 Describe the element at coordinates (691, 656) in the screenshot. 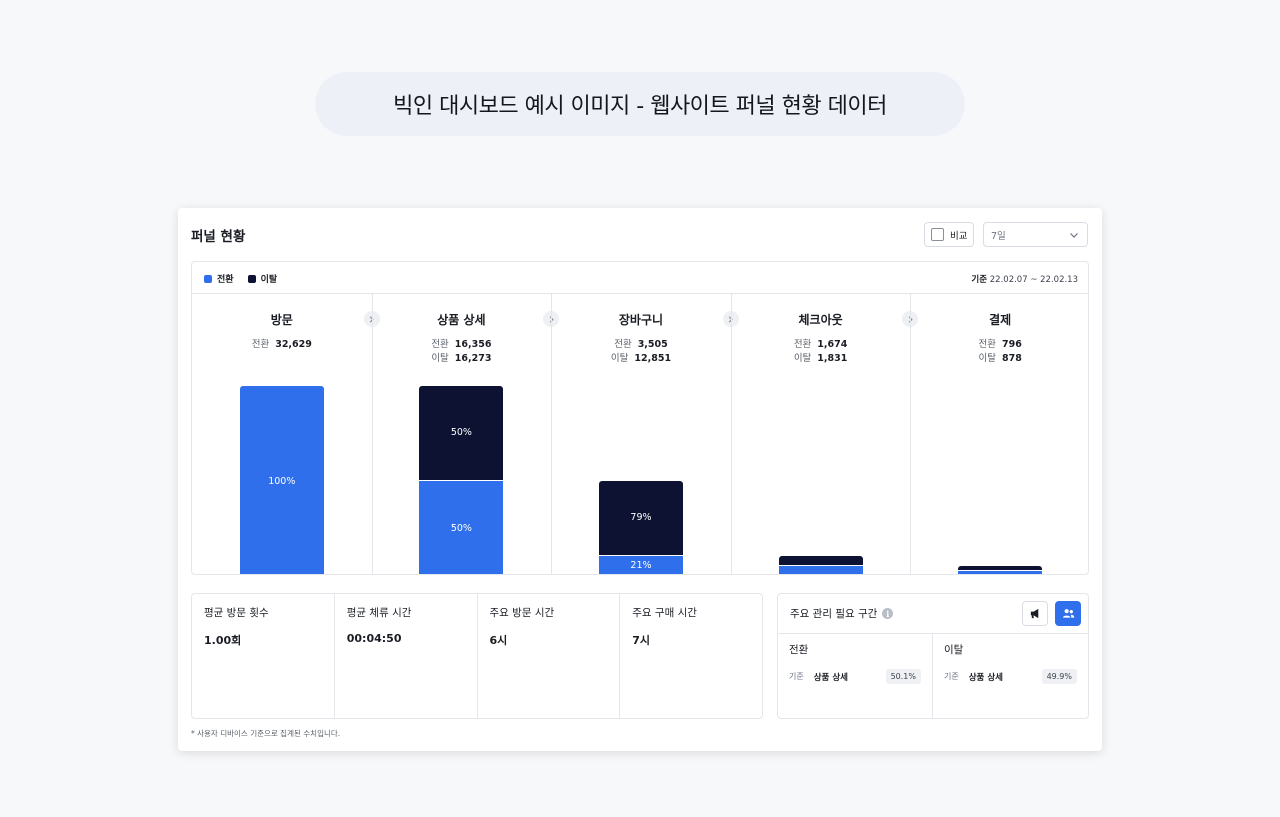

I see `metric-peak-purchase-hour: 주요 구매 시간 7시` at that location.